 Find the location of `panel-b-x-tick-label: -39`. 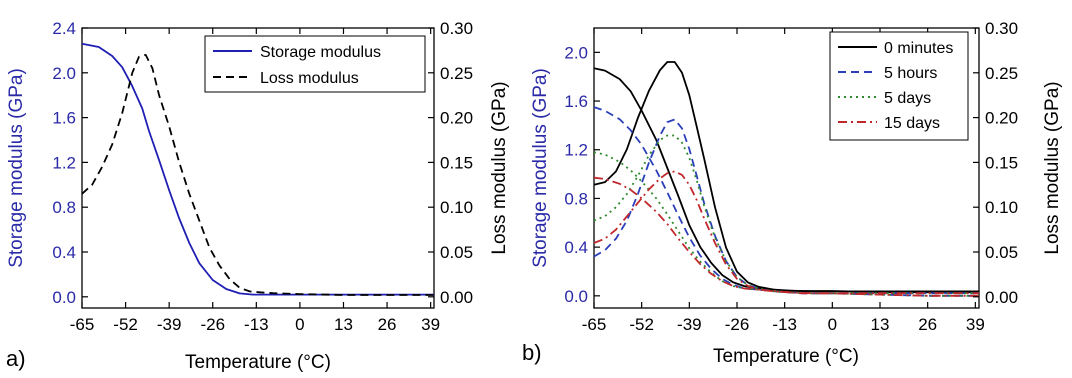

panel-b-x-tick-label: -39 is located at coordinates (689, 324).